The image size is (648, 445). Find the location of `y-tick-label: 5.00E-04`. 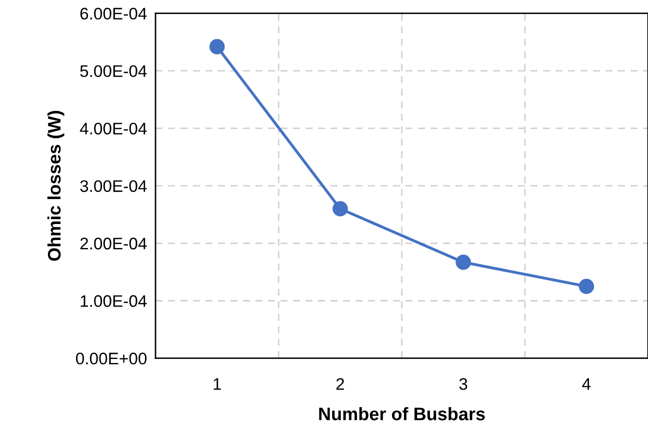

y-tick-label: 5.00E-04 is located at coordinates (113, 71).